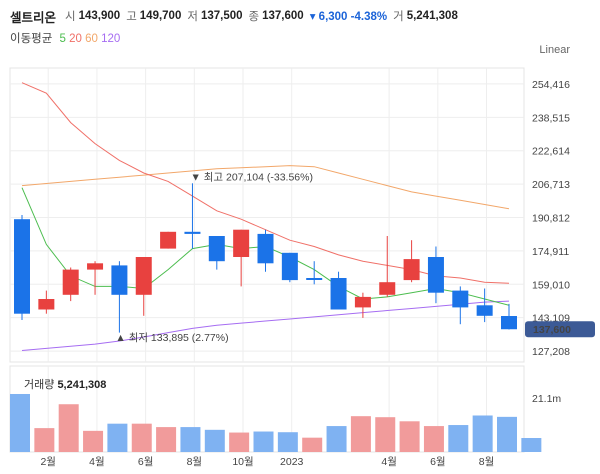 The image size is (600, 474). I want to click on low-label: 저, so click(192, 17).